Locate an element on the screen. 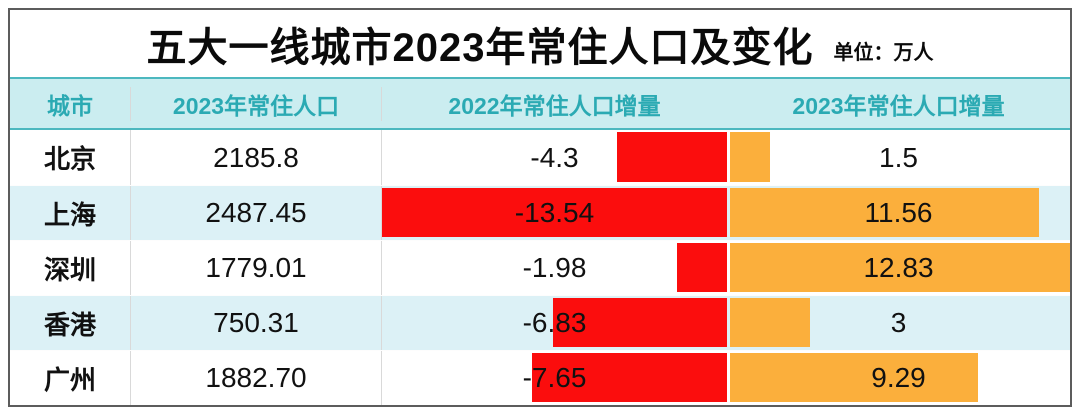  header-city: 城市 is located at coordinates (70, 105).